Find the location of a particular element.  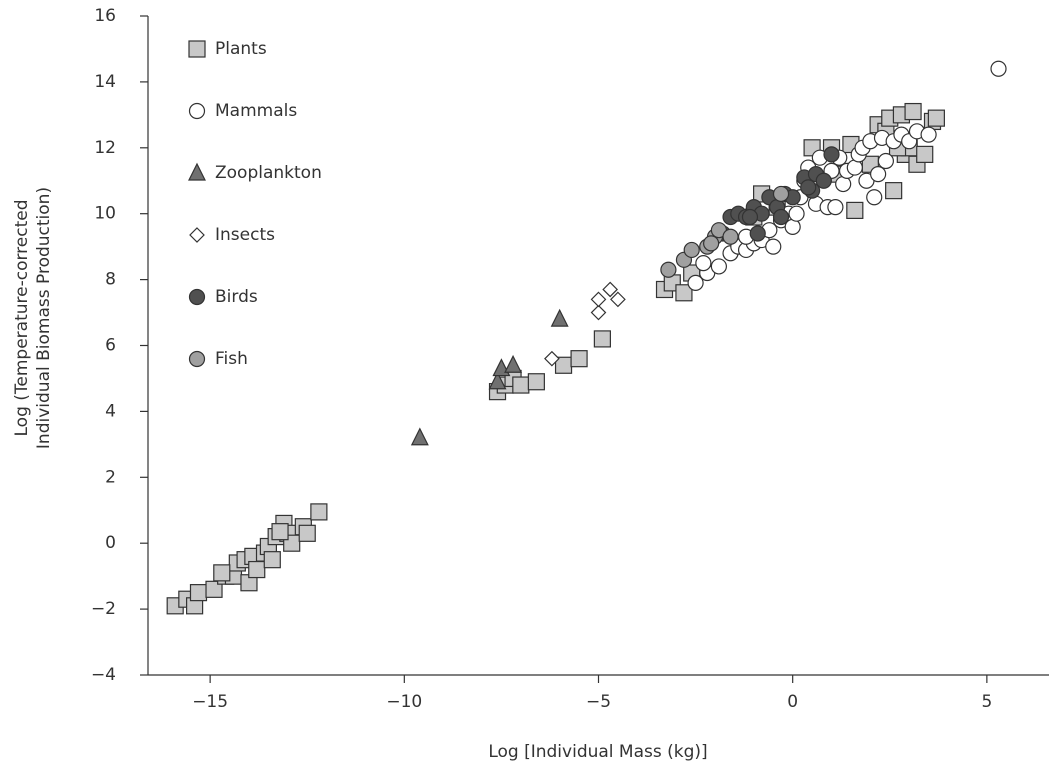

y-axis-label-line: Individual Biomass Production) is located at coordinates (44, 318).